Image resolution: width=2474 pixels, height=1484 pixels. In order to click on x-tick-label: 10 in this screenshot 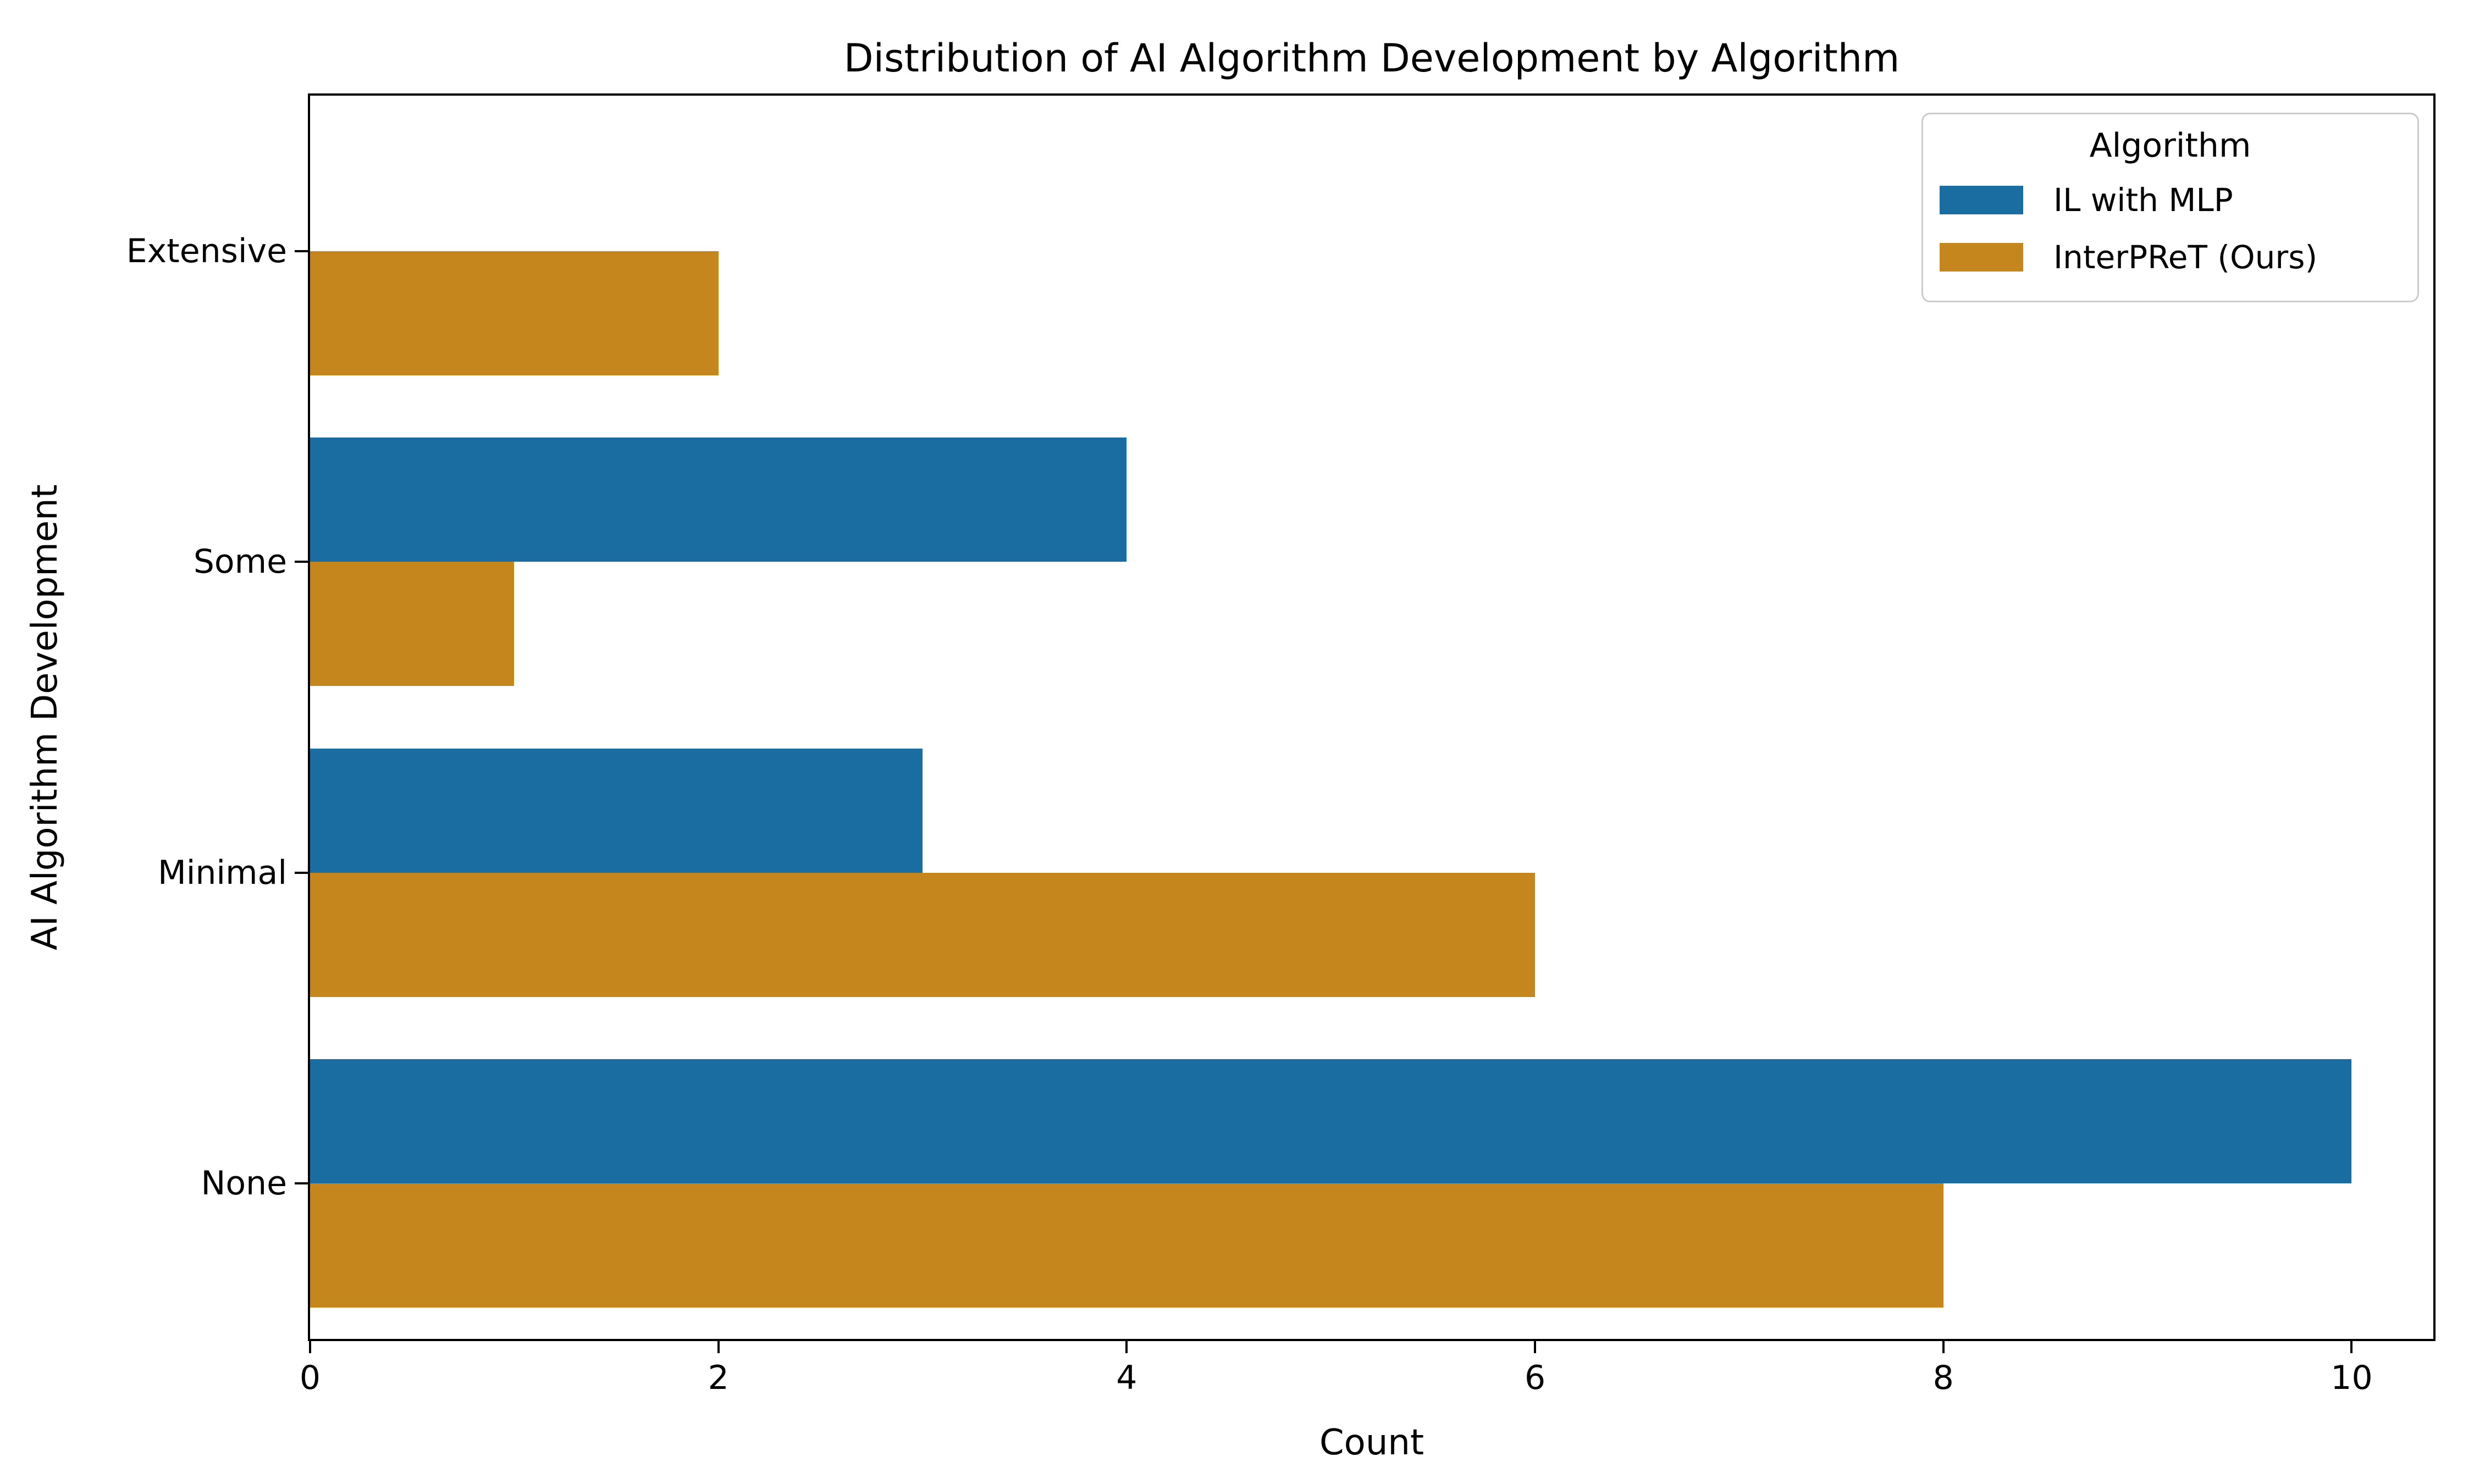, I will do `click(2352, 1378)`.